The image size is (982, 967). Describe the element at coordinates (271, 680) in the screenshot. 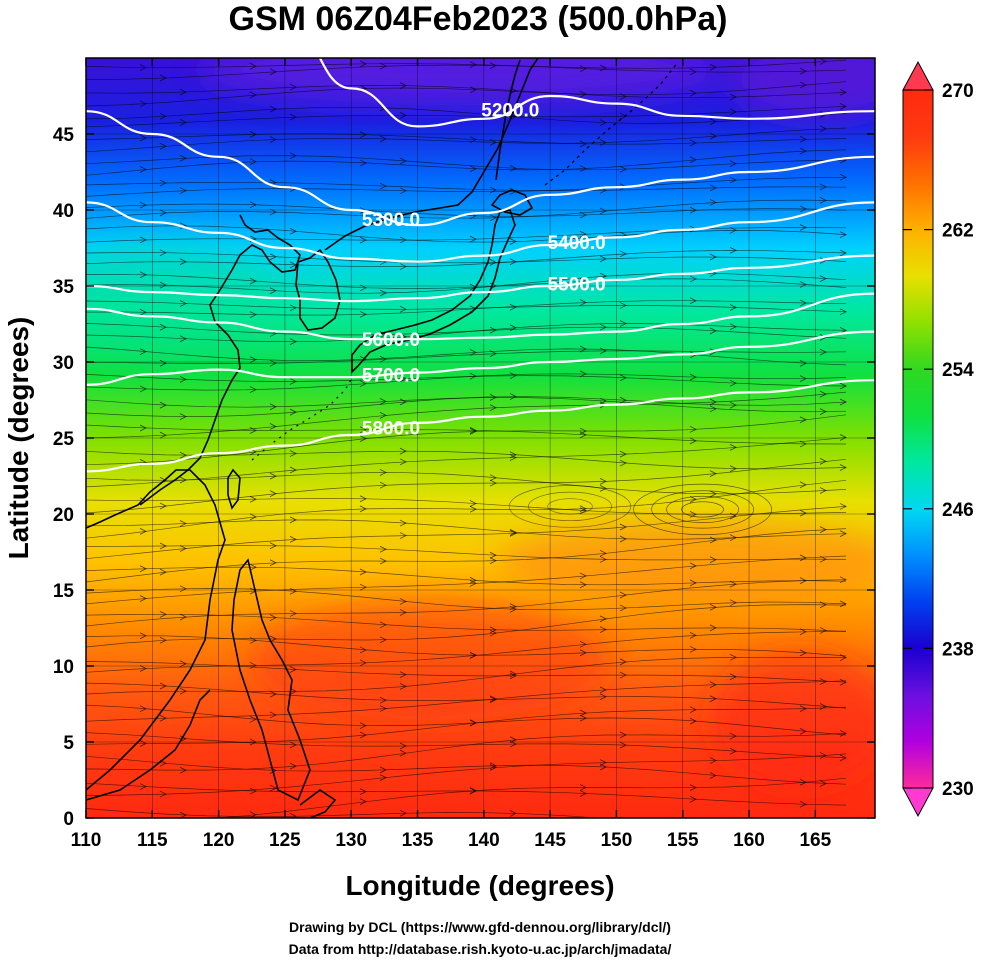

I see `coastline-philippines` at that location.